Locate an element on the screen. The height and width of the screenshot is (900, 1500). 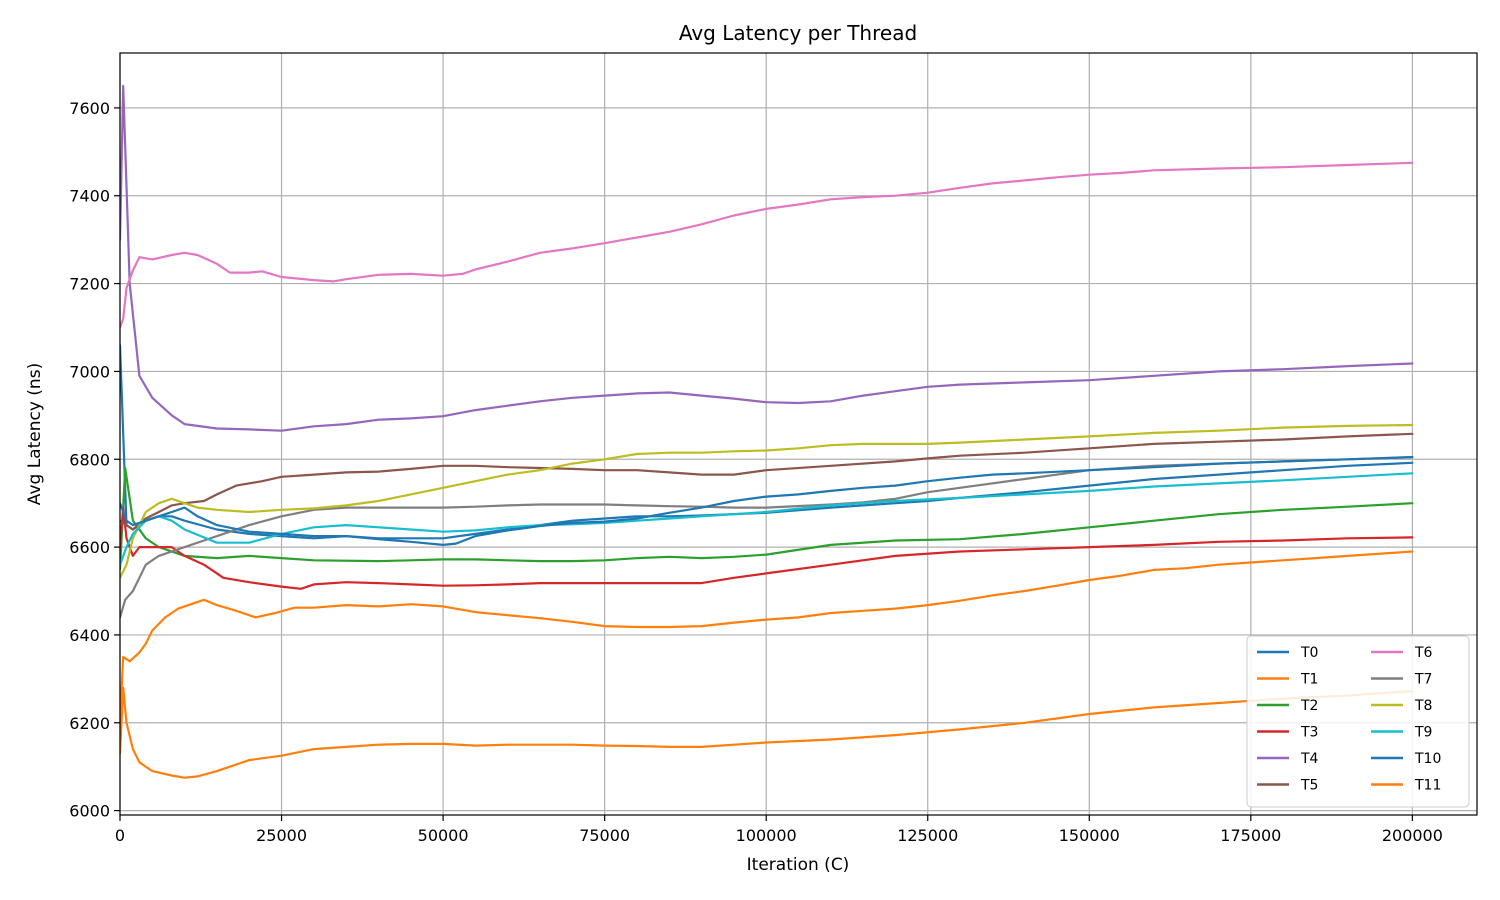
legend-label: T0 is located at coordinates (1309, 653).